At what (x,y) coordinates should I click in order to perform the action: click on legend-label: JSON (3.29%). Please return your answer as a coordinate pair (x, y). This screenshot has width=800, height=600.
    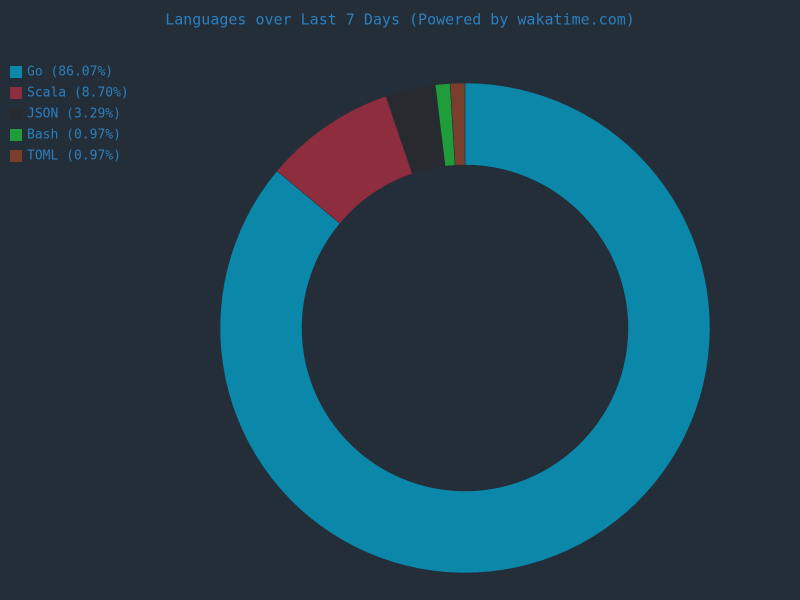
    Looking at the image, I should click on (74, 114).